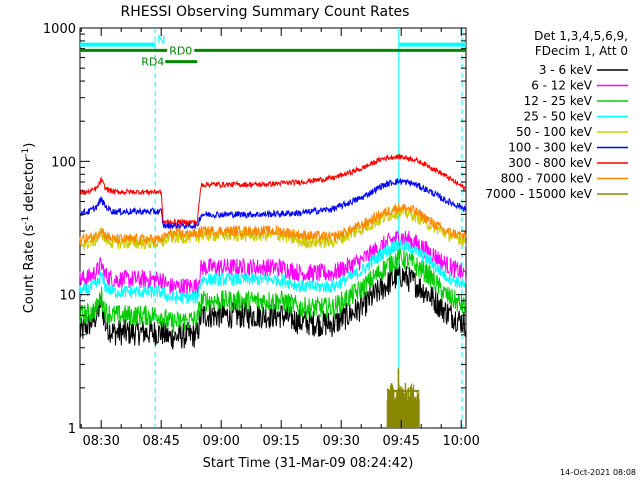 Image resolution: width=640 pixels, height=480 pixels. What do you see at coordinates (160, 441) in the screenshot?
I see `x-tick-label: 08:45` at bounding box center [160, 441].